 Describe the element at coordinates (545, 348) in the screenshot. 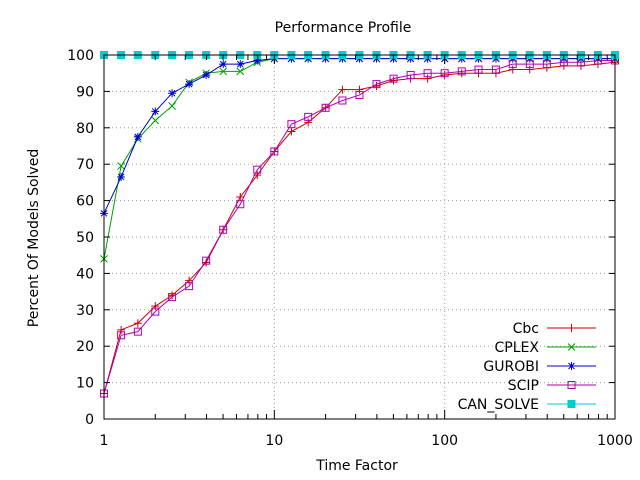

I see `legend-entry-cplex: CPLEX` at that location.